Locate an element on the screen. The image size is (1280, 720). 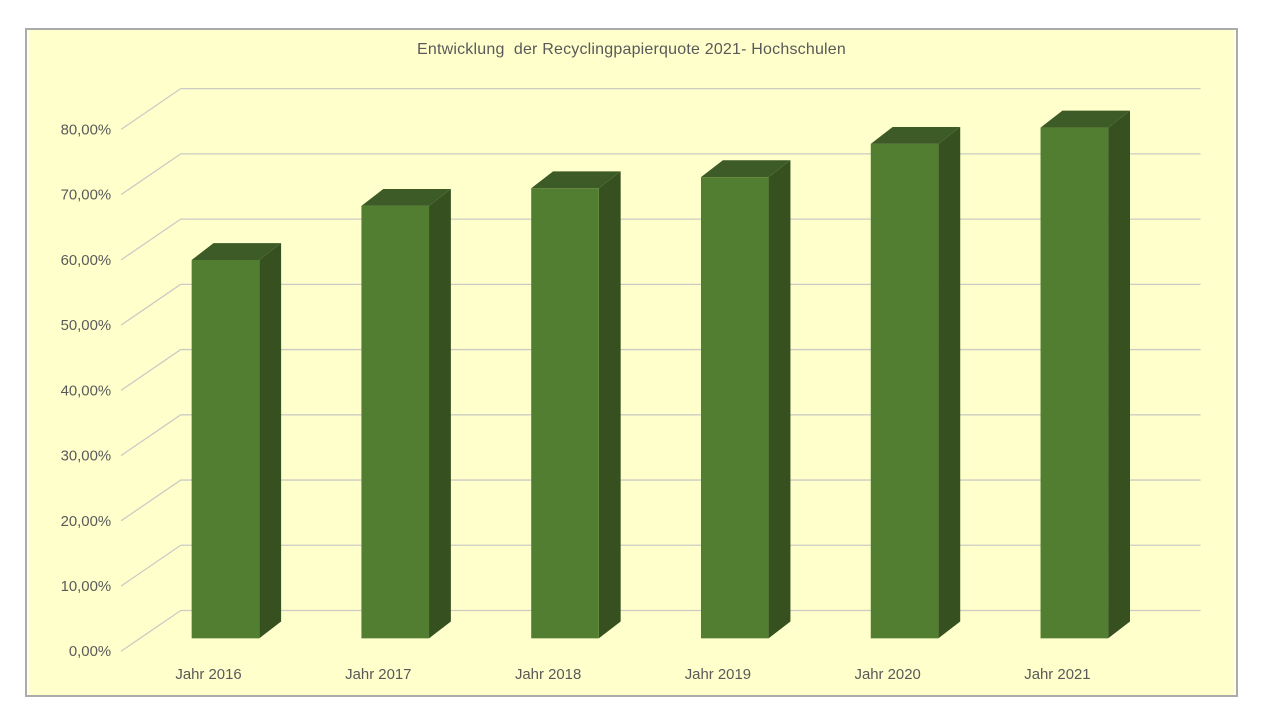
y-axis-tick-label: 0,00% is located at coordinates (90, 652).